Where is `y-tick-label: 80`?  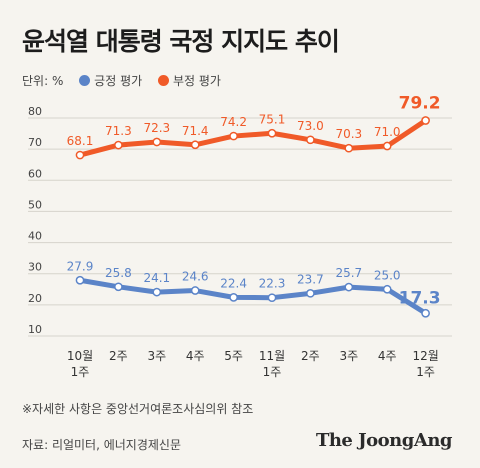
y-tick-label: 80 is located at coordinates (35, 111).